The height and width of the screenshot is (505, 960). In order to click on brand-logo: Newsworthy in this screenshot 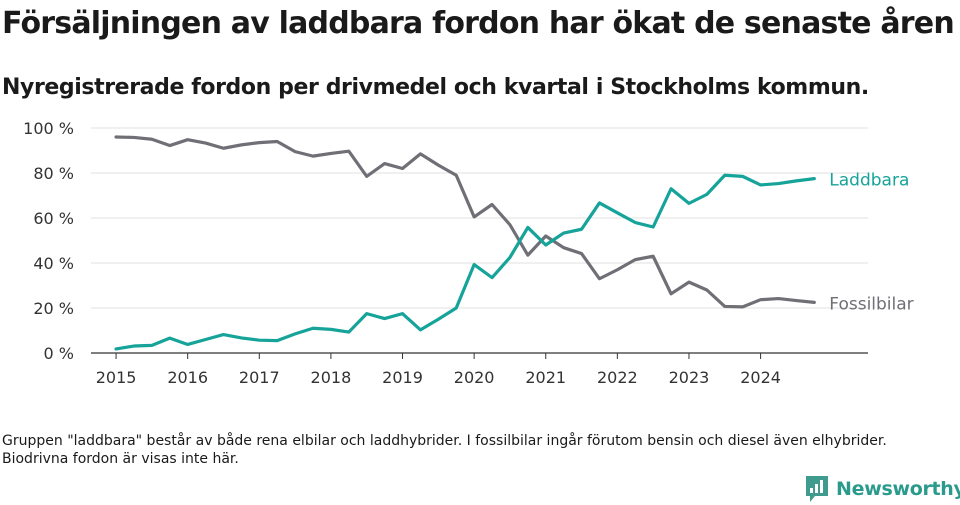, I will do `click(882, 489)`.